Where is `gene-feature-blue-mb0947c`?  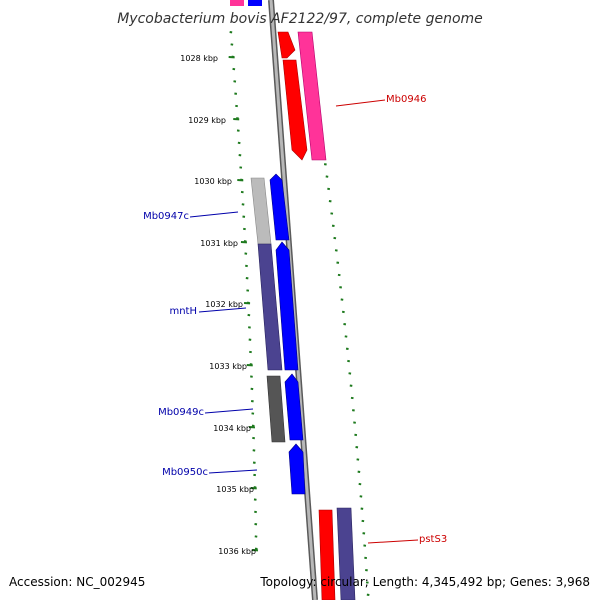 gene-feature-blue-mb0947c is located at coordinates (279, 207).